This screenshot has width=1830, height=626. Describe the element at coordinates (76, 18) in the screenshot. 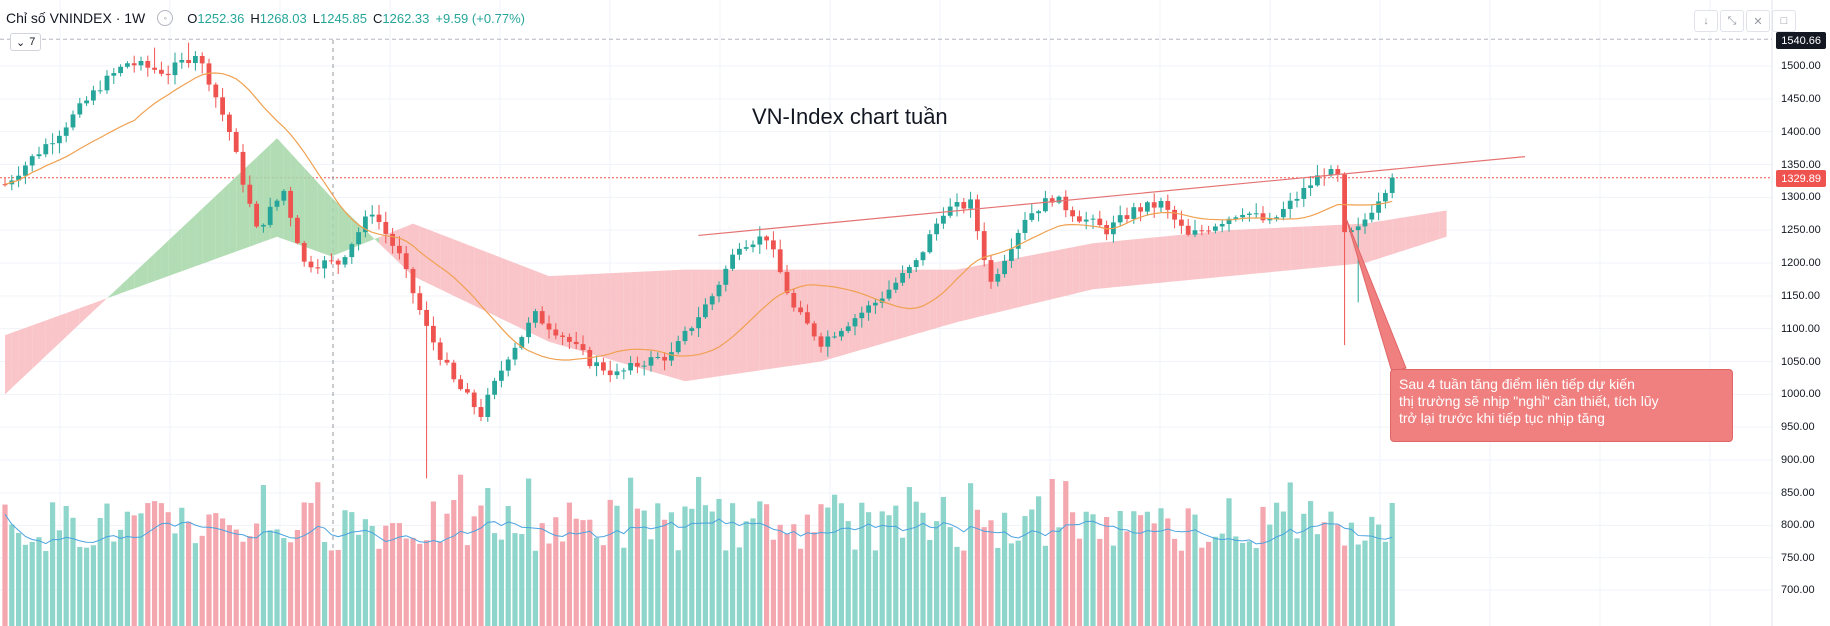

I see `symbol-label: Chỉ số VNINDEX · 1W` at that location.